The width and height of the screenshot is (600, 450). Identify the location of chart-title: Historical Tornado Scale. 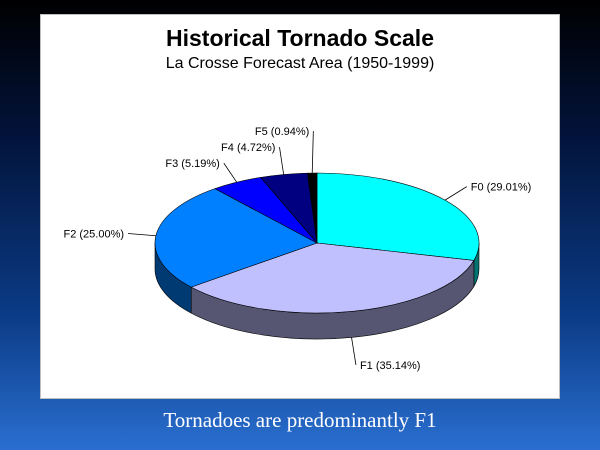
(300, 38).